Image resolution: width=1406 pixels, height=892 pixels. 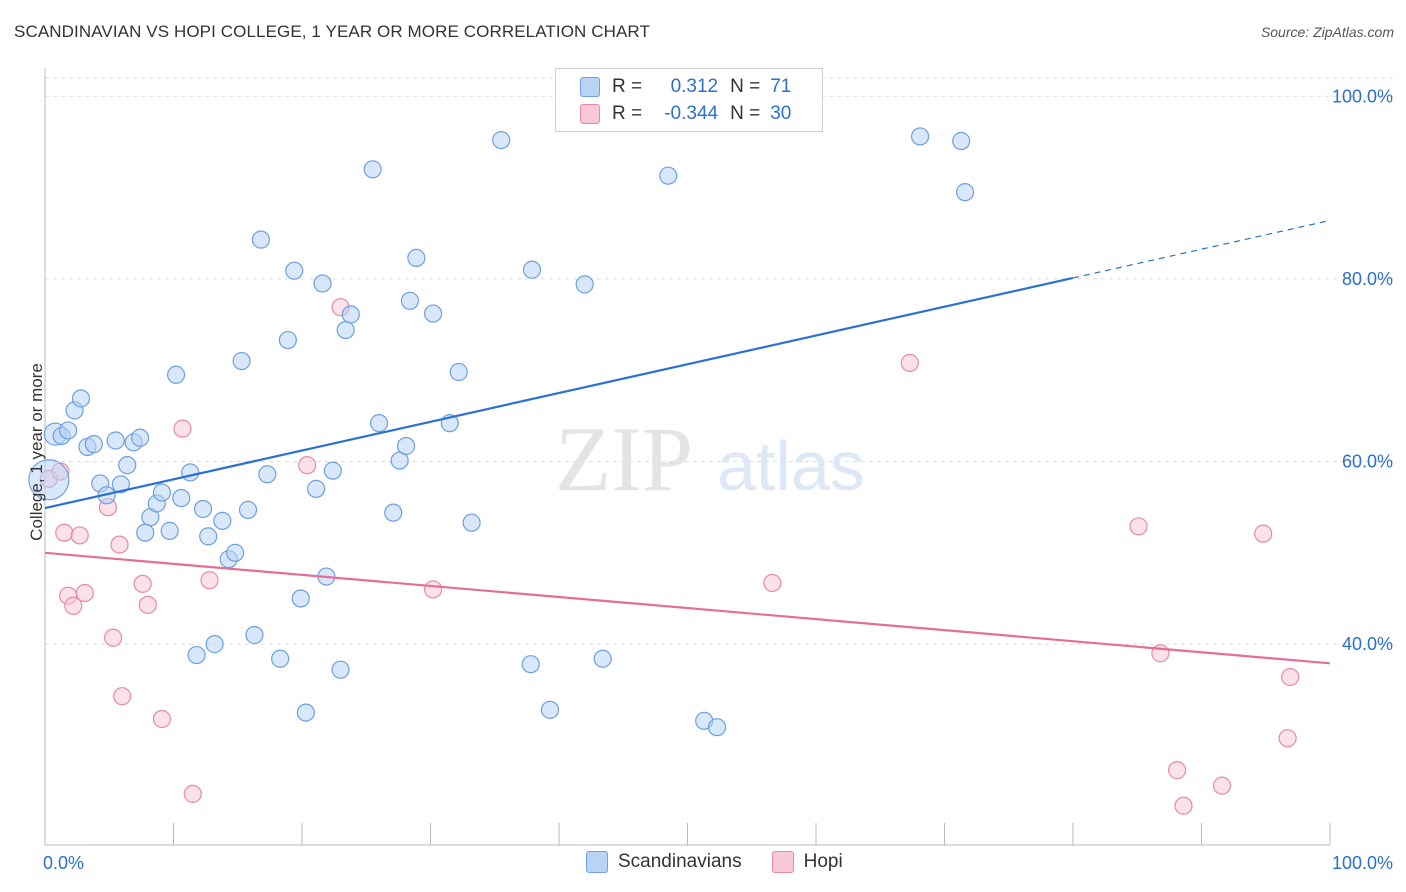 I want to click on legend-n-label: N =, so click(x=745, y=86).